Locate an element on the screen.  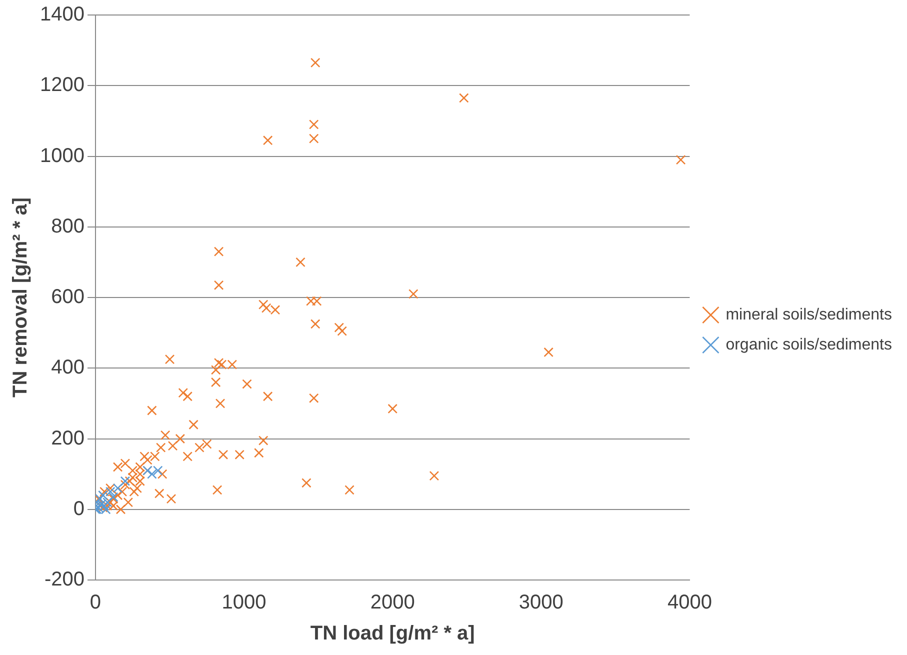
x-tick-label: 0 is located at coordinates (96, 603).